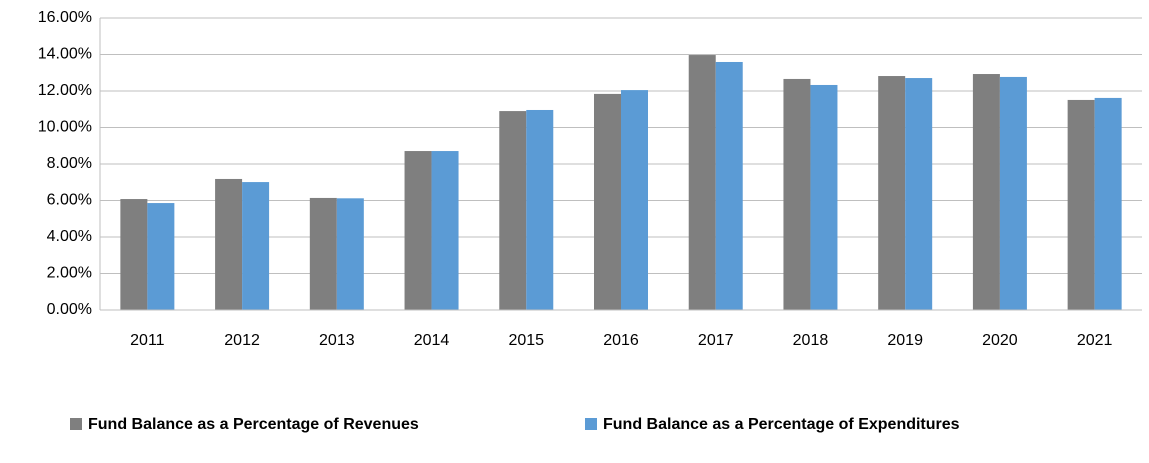  Describe the element at coordinates (69, 236) in the screenshot. I see `y-tick-label: 4.00%` at that location.